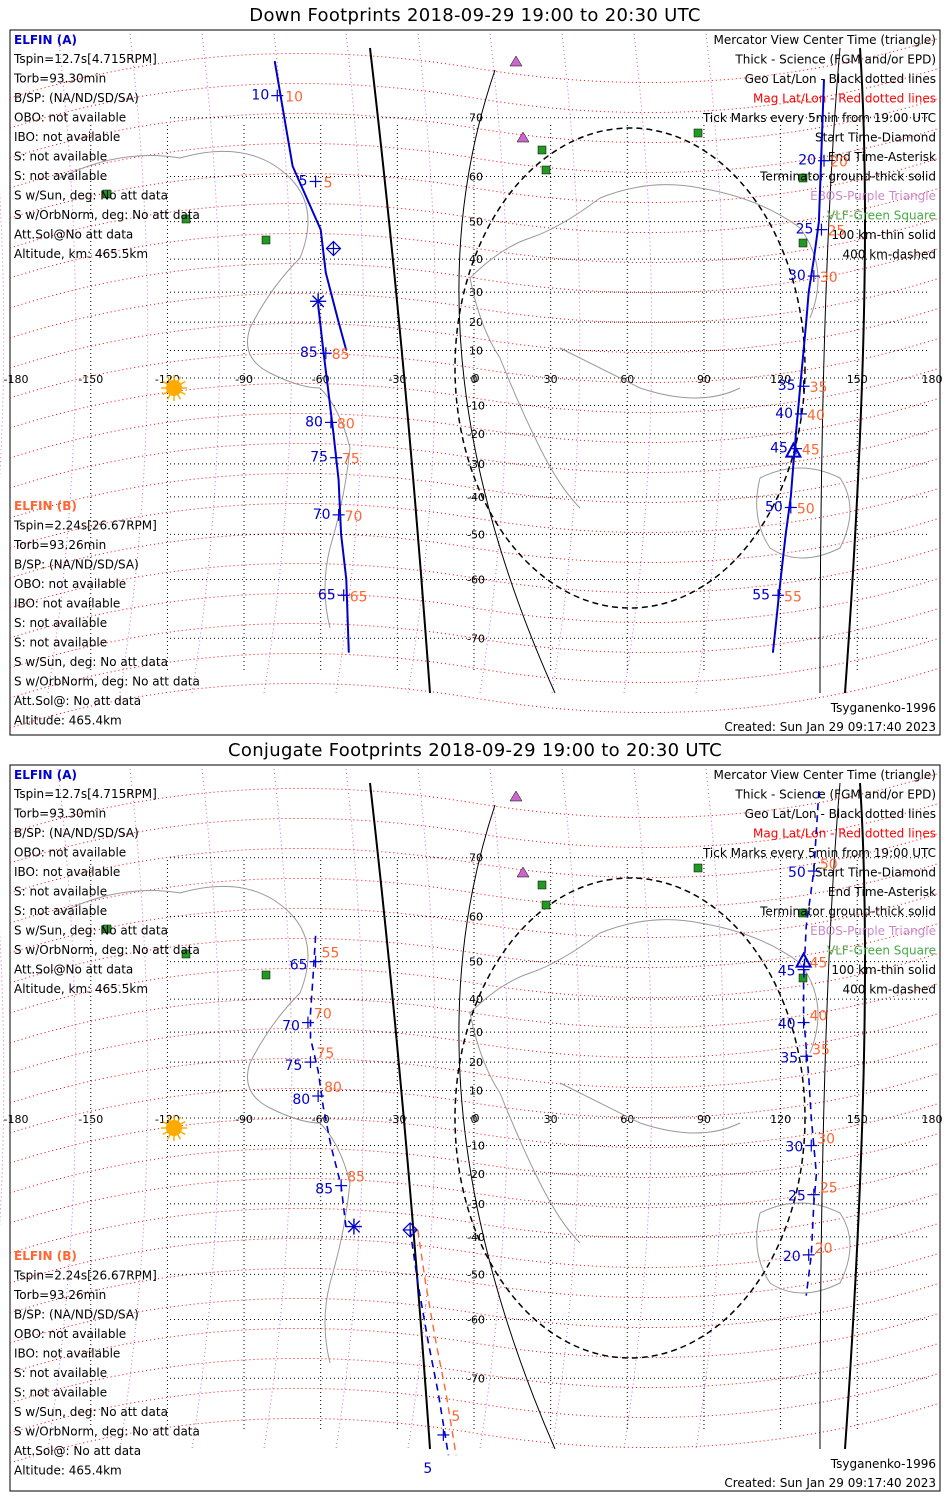 Image resolution: width=950 pixels, height=1500 pixels. Describe the element at coordinates (873, 931) in the screenshot. I see `legend-line: EBOS-Purple Triangle` at that location.